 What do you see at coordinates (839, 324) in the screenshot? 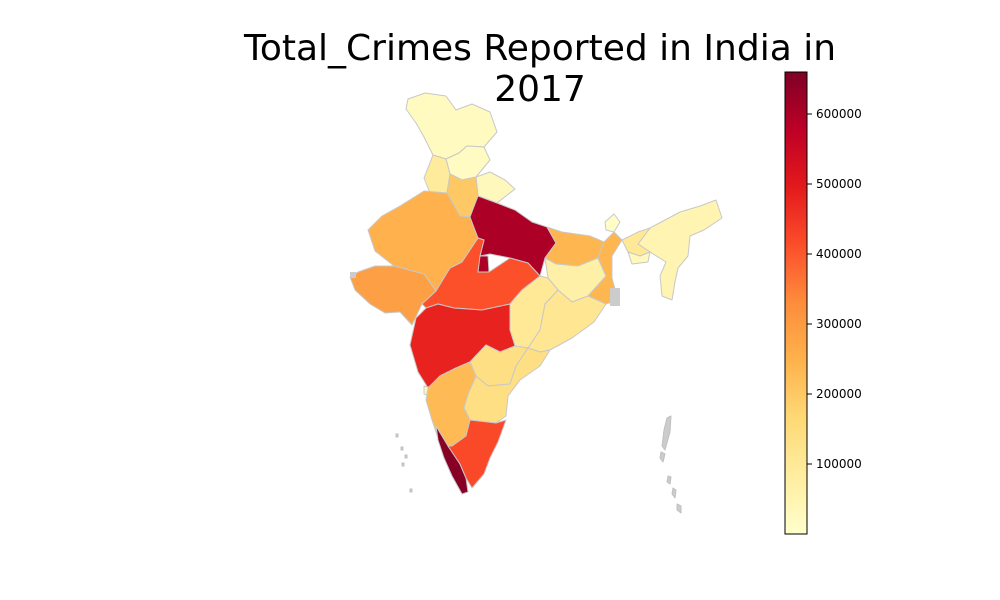
I see `colorbar-tick-label: 300000` at bounding box center [839, 324].